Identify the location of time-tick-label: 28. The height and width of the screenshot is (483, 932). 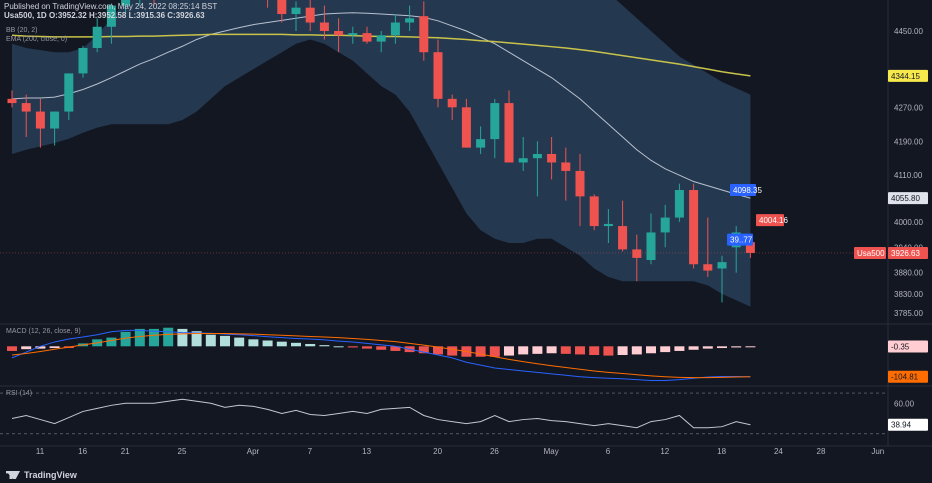
(821, 451).